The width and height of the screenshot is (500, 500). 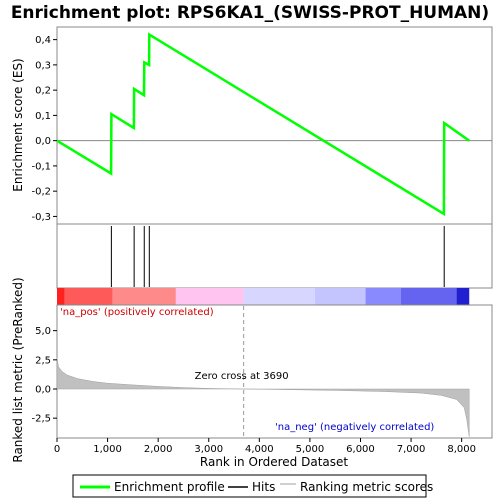 What do you see at coordinates (57, 449) in the screenshot?
I see `rank-xtick-label: 0` at bounding box center [57, 449].